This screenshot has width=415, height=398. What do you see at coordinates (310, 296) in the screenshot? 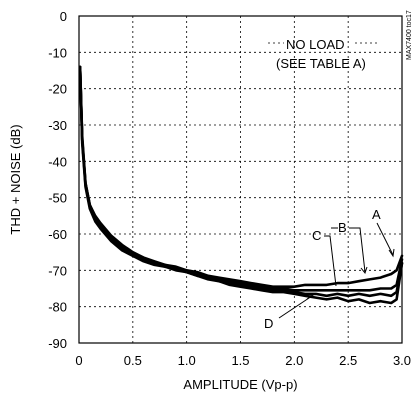
I see `leader-arrow-d` at bounding box center [310, 296].